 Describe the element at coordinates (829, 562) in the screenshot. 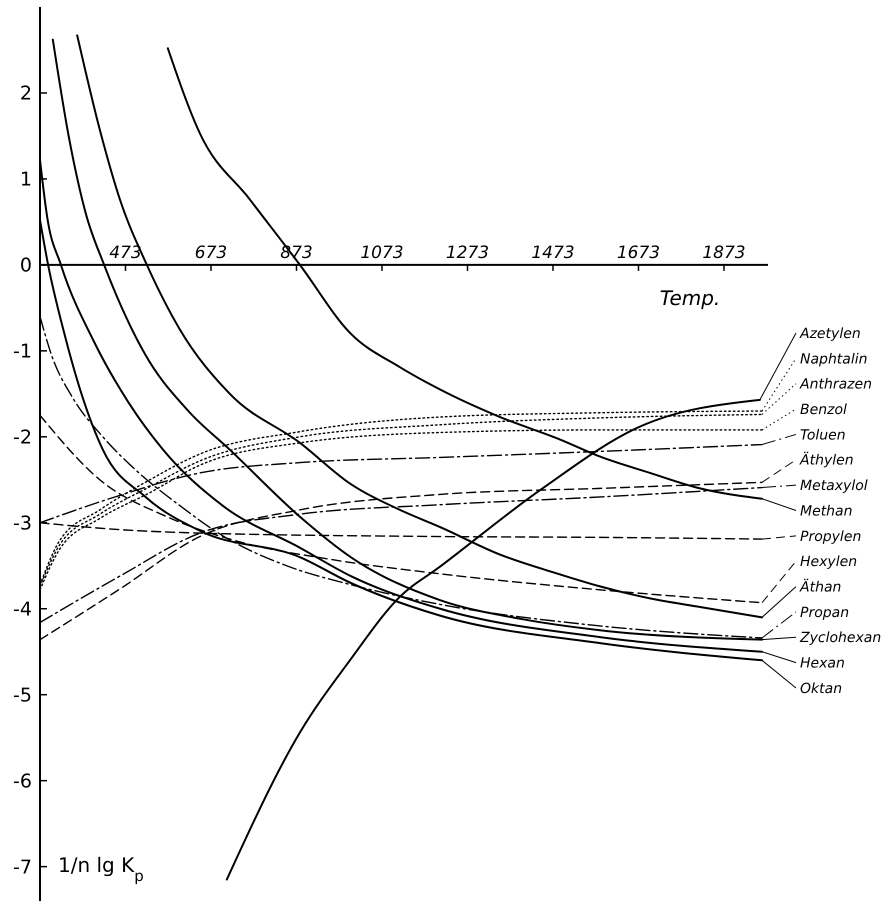

I see `text: Hexylen` at that location.